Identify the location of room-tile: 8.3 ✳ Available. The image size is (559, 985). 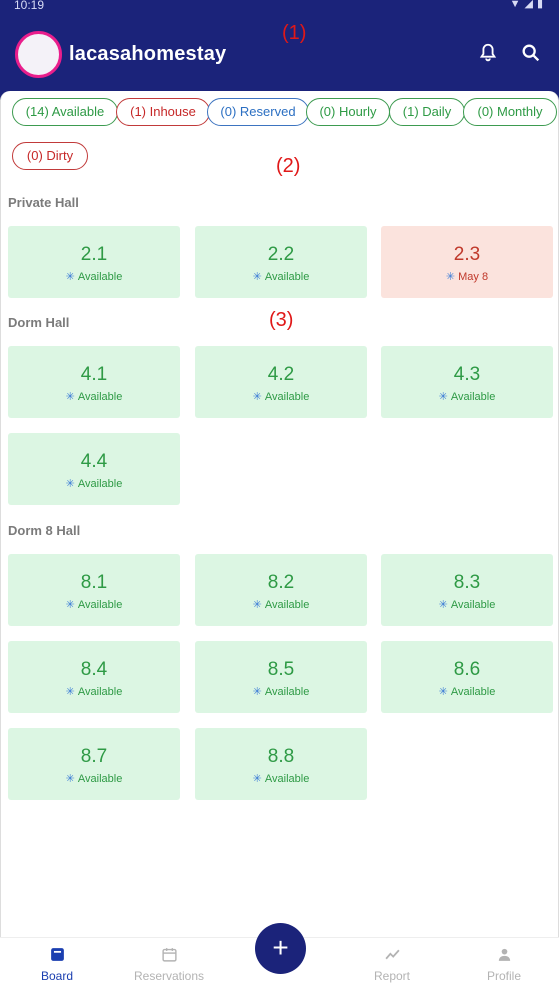
(467, 590).